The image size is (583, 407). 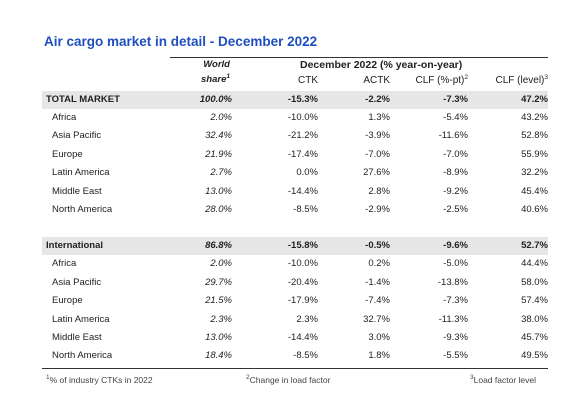 What do you see at coordinates (534, 209) in the screenshot?
I see `cell: 40.6%` at bounding box center [534, 209].